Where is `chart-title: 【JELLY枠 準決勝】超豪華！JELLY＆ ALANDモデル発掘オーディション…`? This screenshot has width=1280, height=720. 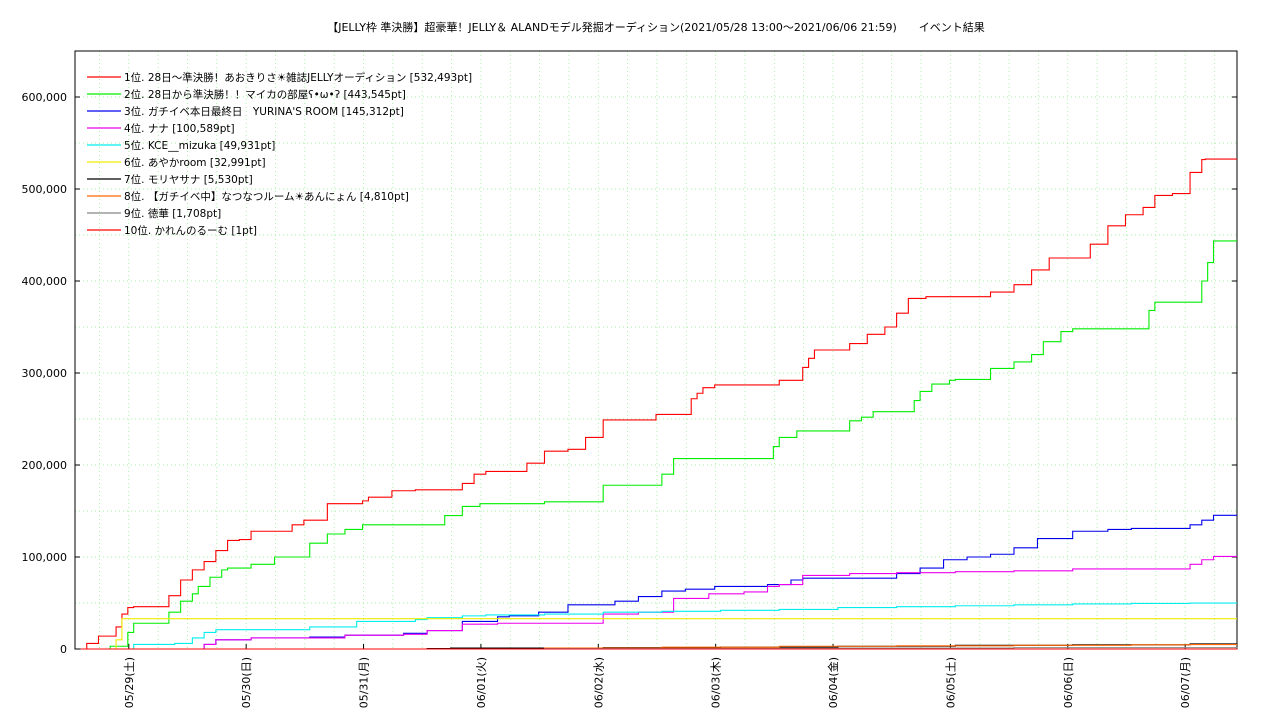 chart-title: 【JELLY枠 準決勝】超豪華！JELLY＆ ALANDモデル発掘オーディション… is located at coordinates (656, 27).